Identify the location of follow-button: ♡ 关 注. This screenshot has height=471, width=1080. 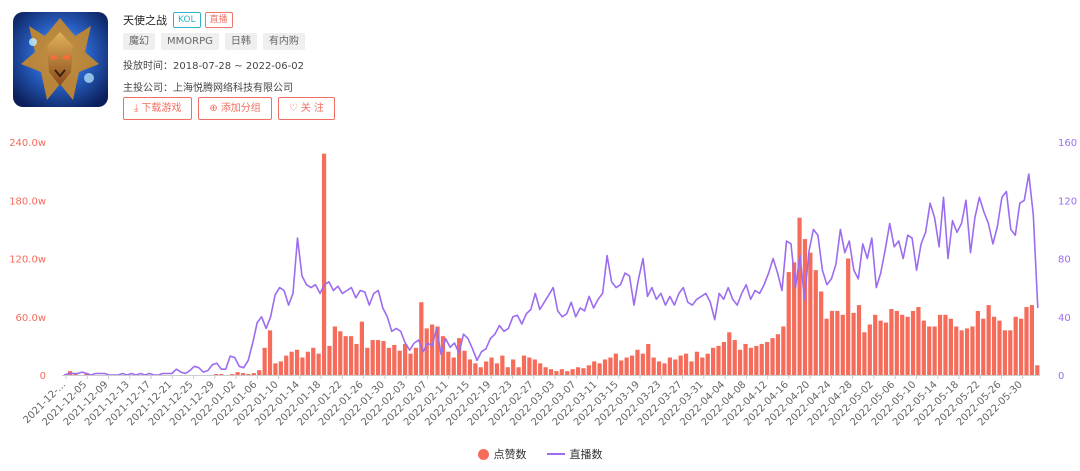
(306, 108).